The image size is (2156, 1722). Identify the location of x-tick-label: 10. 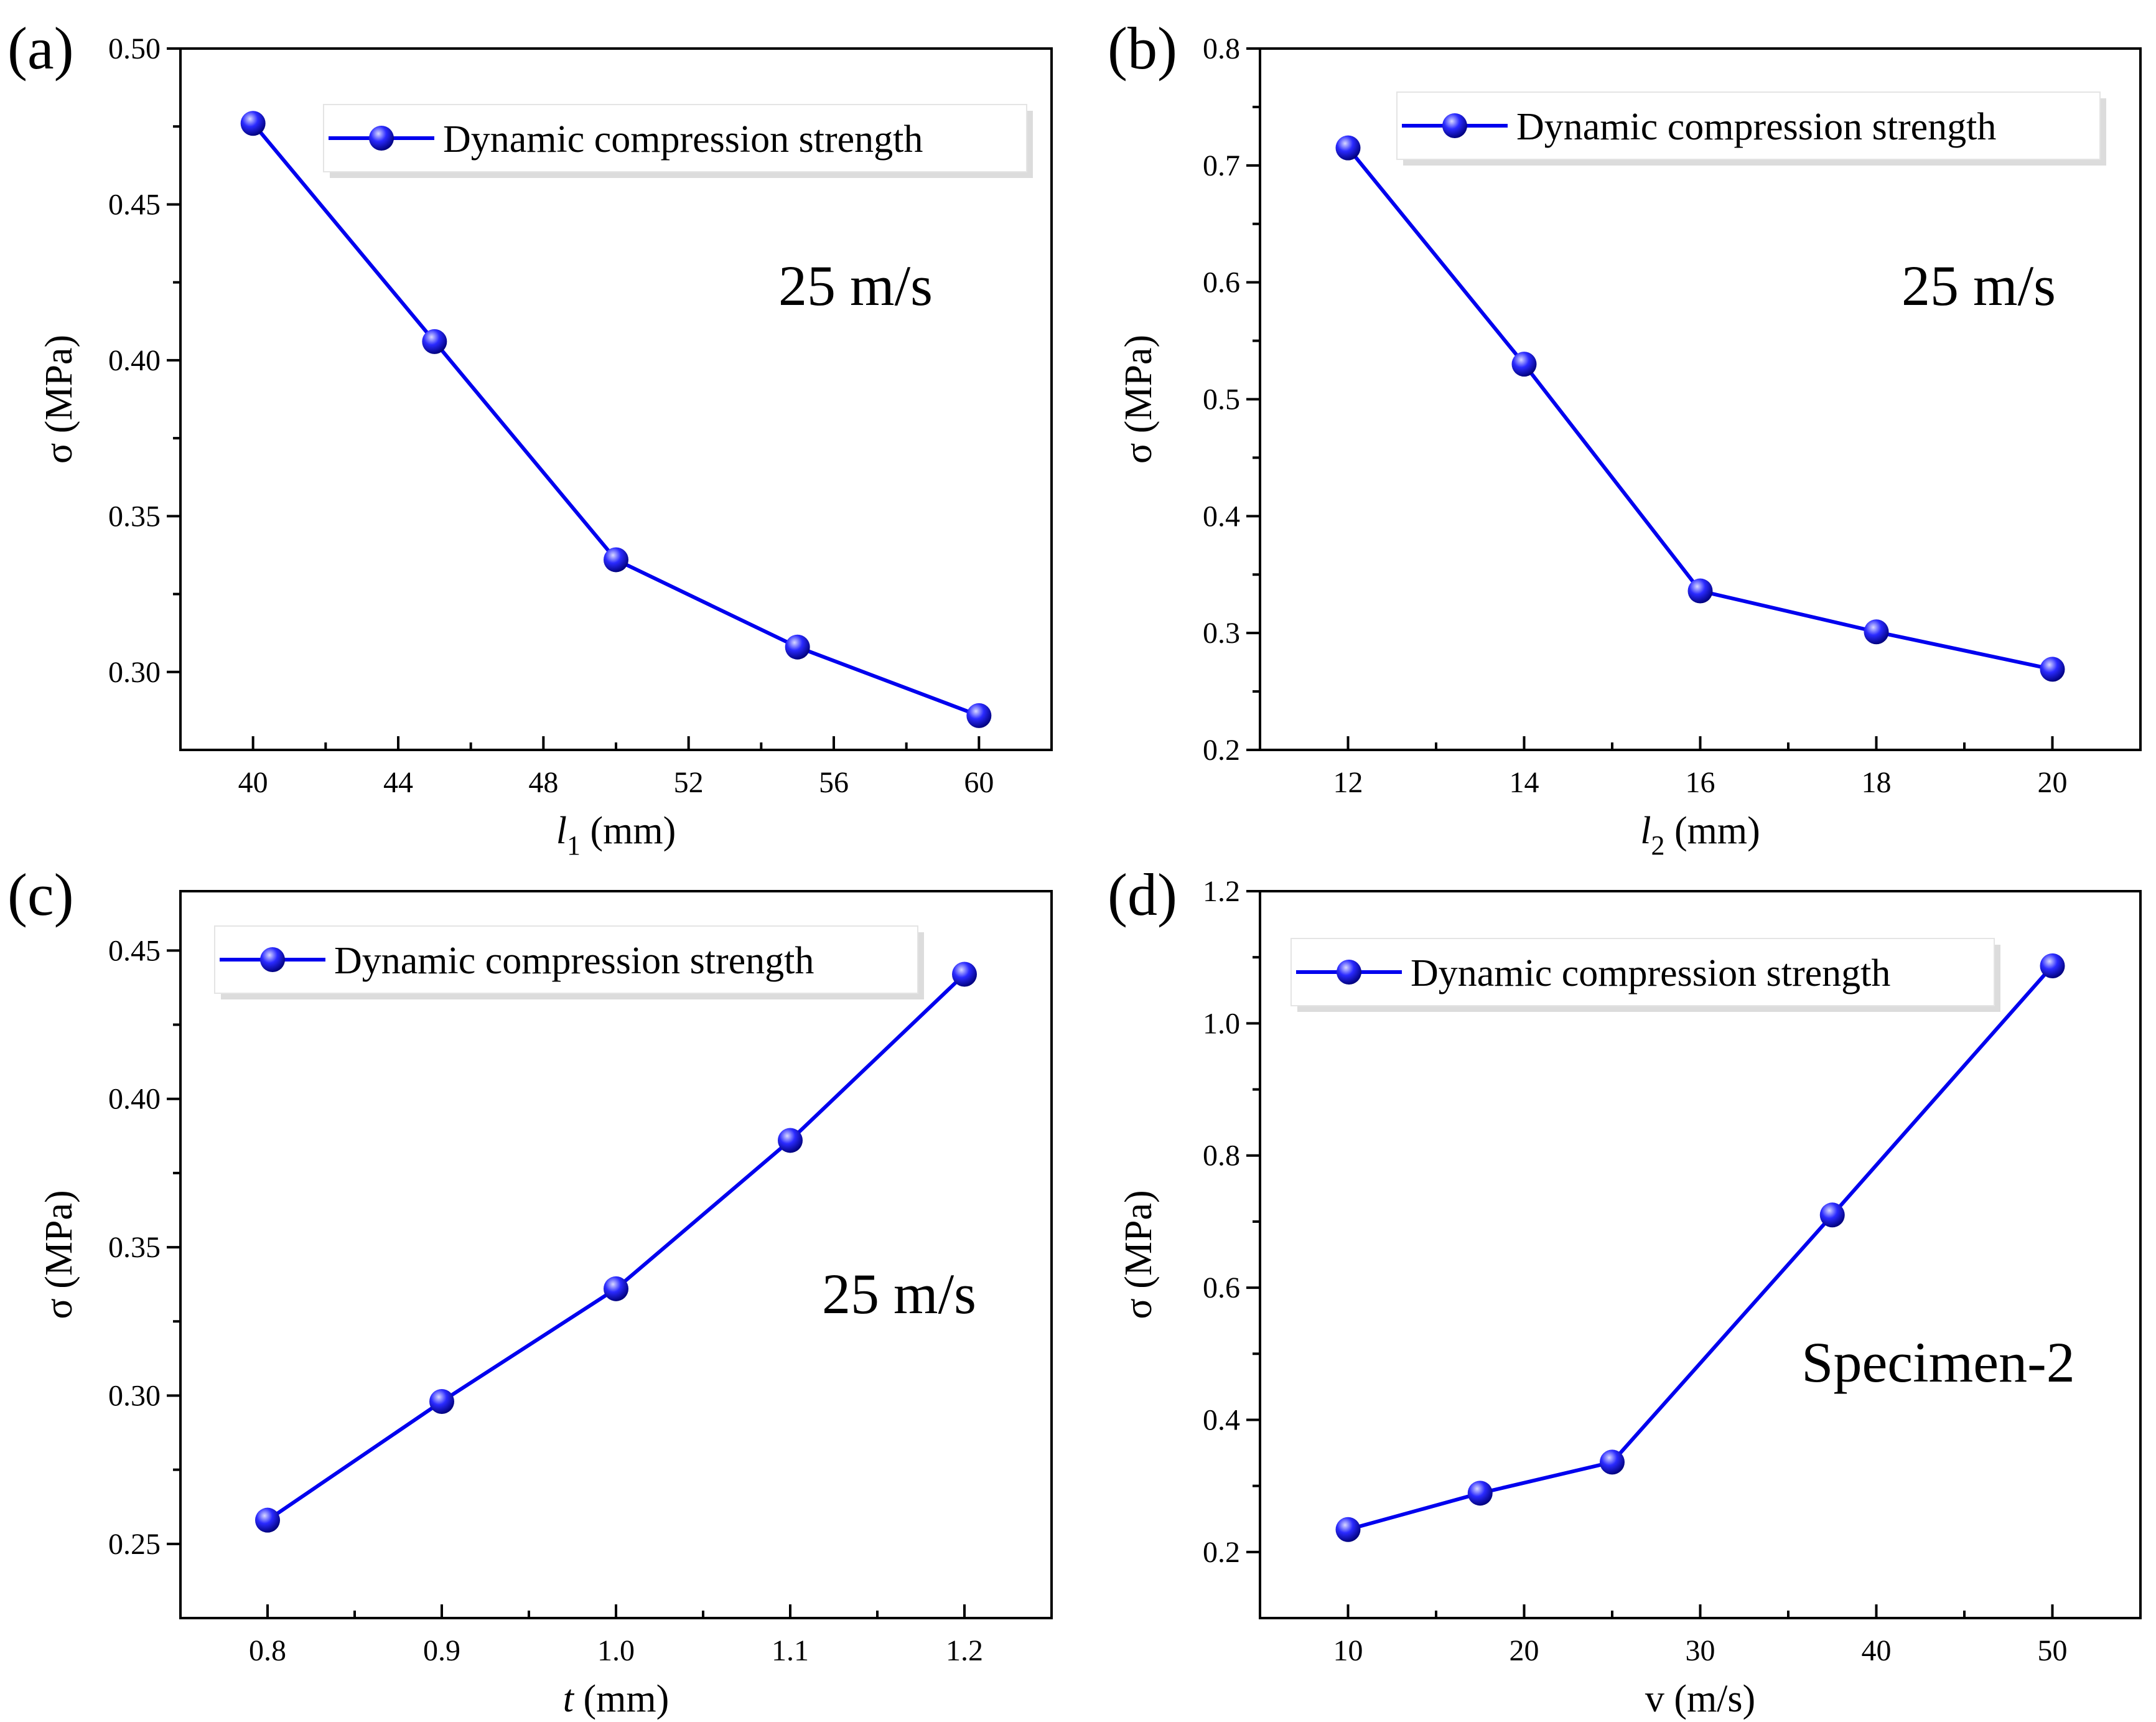
(1348, 1650).